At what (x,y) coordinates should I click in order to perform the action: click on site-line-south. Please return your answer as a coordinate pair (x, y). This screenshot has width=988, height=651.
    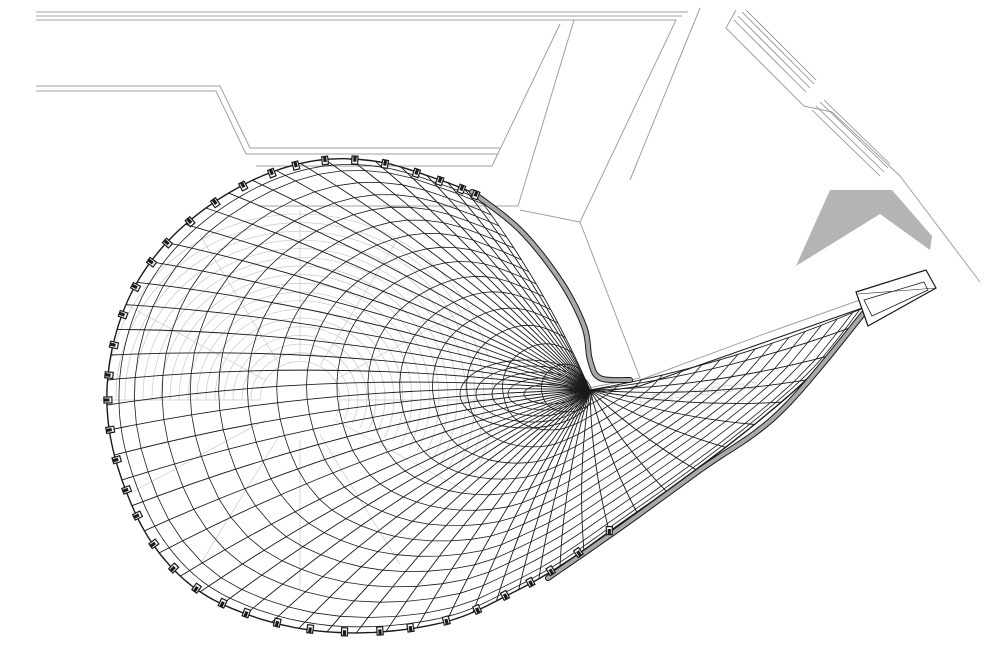
    Looking at the image, I should click on (750, 340).